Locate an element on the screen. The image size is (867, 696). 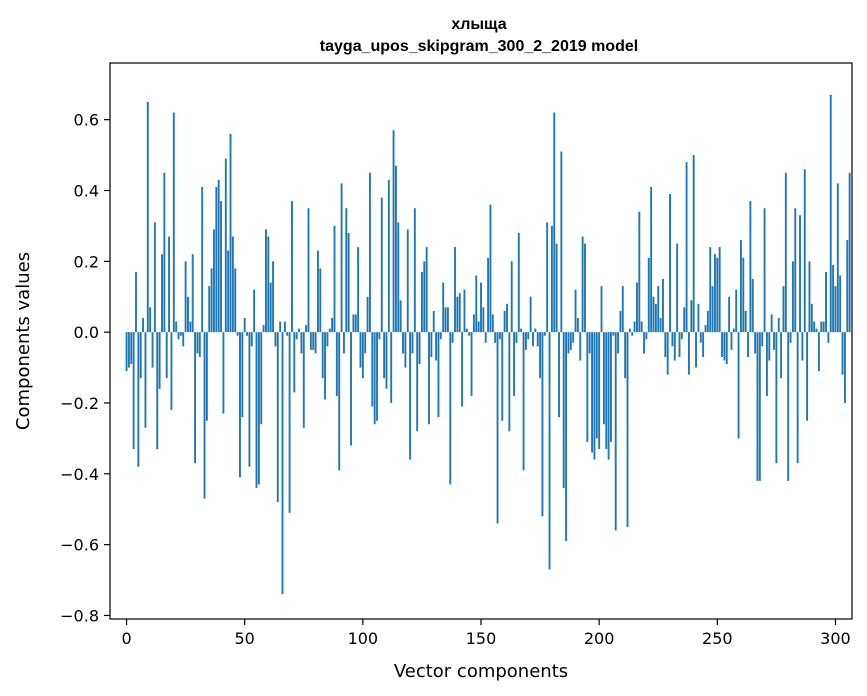
y-tick-label: −0.2 is located at coordinates (79, 403).